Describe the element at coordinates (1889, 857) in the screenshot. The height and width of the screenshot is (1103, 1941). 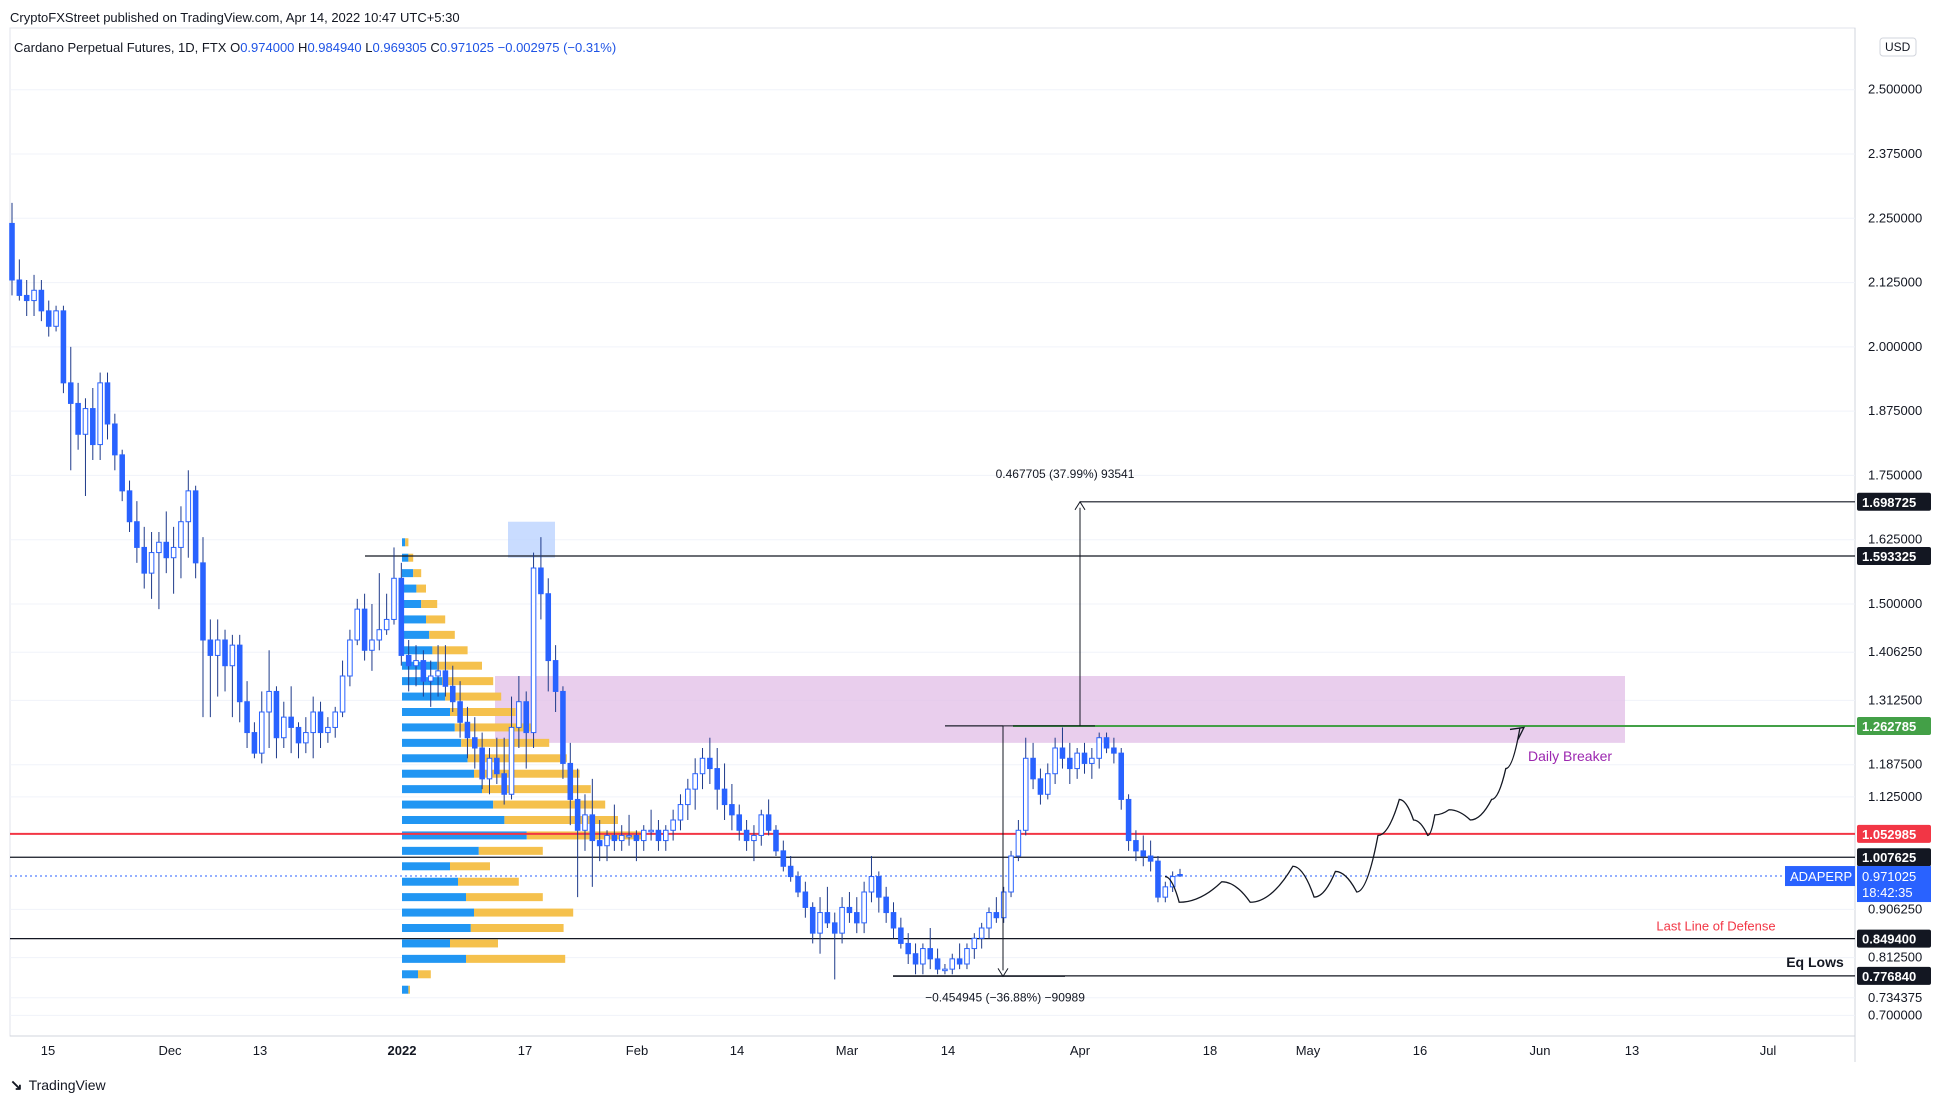
I see `level-price-label: 1.007625` at that location.